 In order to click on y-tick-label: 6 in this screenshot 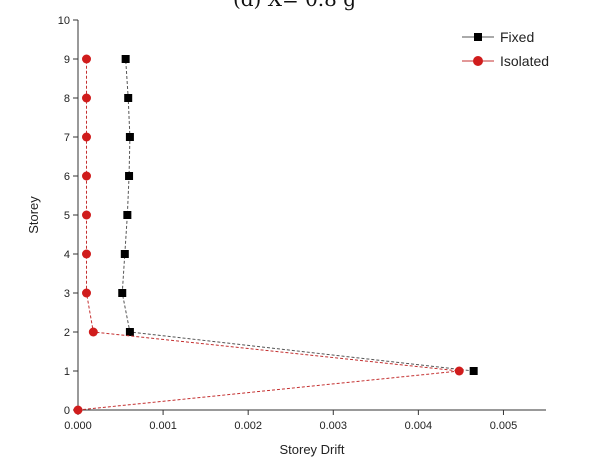, I will do `click(67, 177)`.